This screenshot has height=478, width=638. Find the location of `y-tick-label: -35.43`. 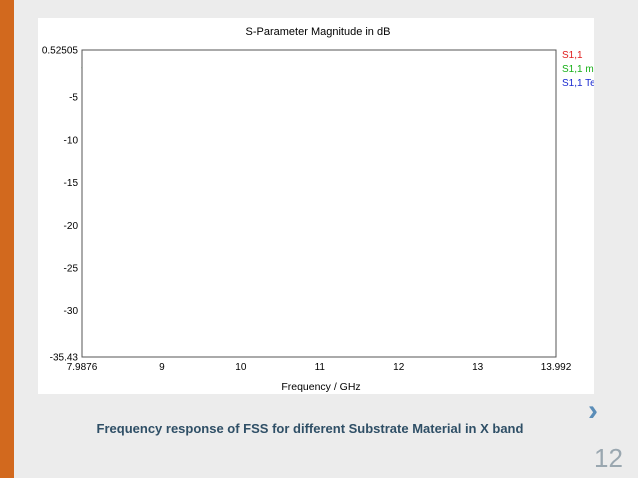

y-tick-label: -35.43 is located at coordinates (64, 358).